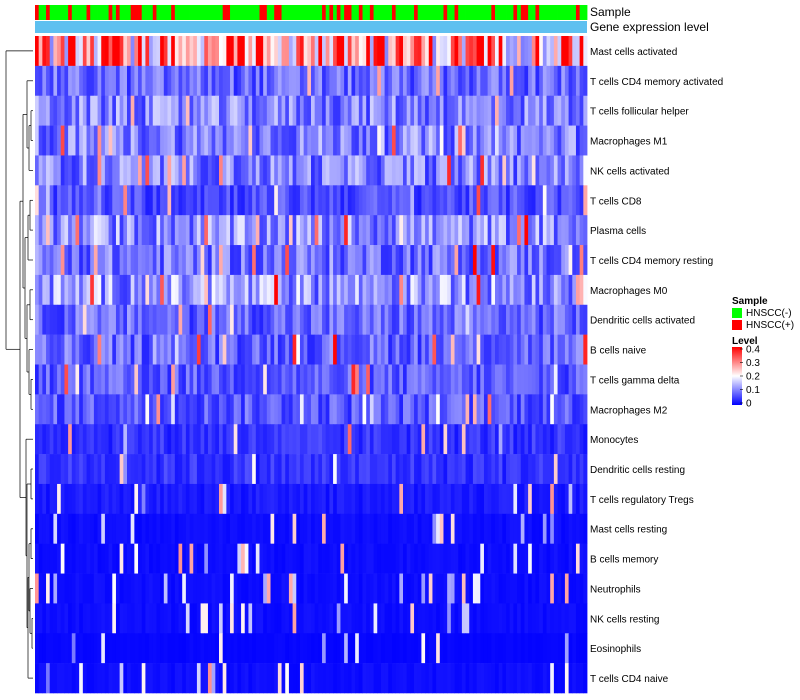 The width and height of the screenshot is (800, 700). What do you see at coordinates (311, 260) in the screenshot?
I see `heatmap-row` at bounding box center [311, 260].